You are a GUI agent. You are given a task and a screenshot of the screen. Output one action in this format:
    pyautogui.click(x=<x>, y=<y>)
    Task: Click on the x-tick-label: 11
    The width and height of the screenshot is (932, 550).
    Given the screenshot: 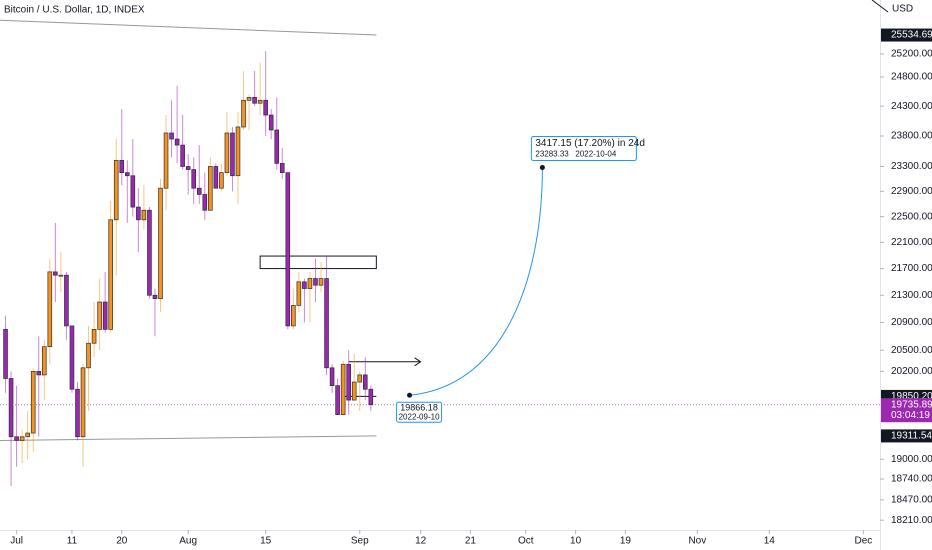 What is the action you would take?
    pyautogui.click(x=72, y=541)
    